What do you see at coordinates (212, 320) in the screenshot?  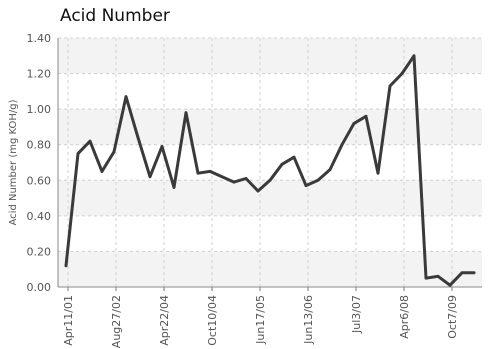 I see `x-tick-label: Oct10/04` at bounding box center [212, 320].